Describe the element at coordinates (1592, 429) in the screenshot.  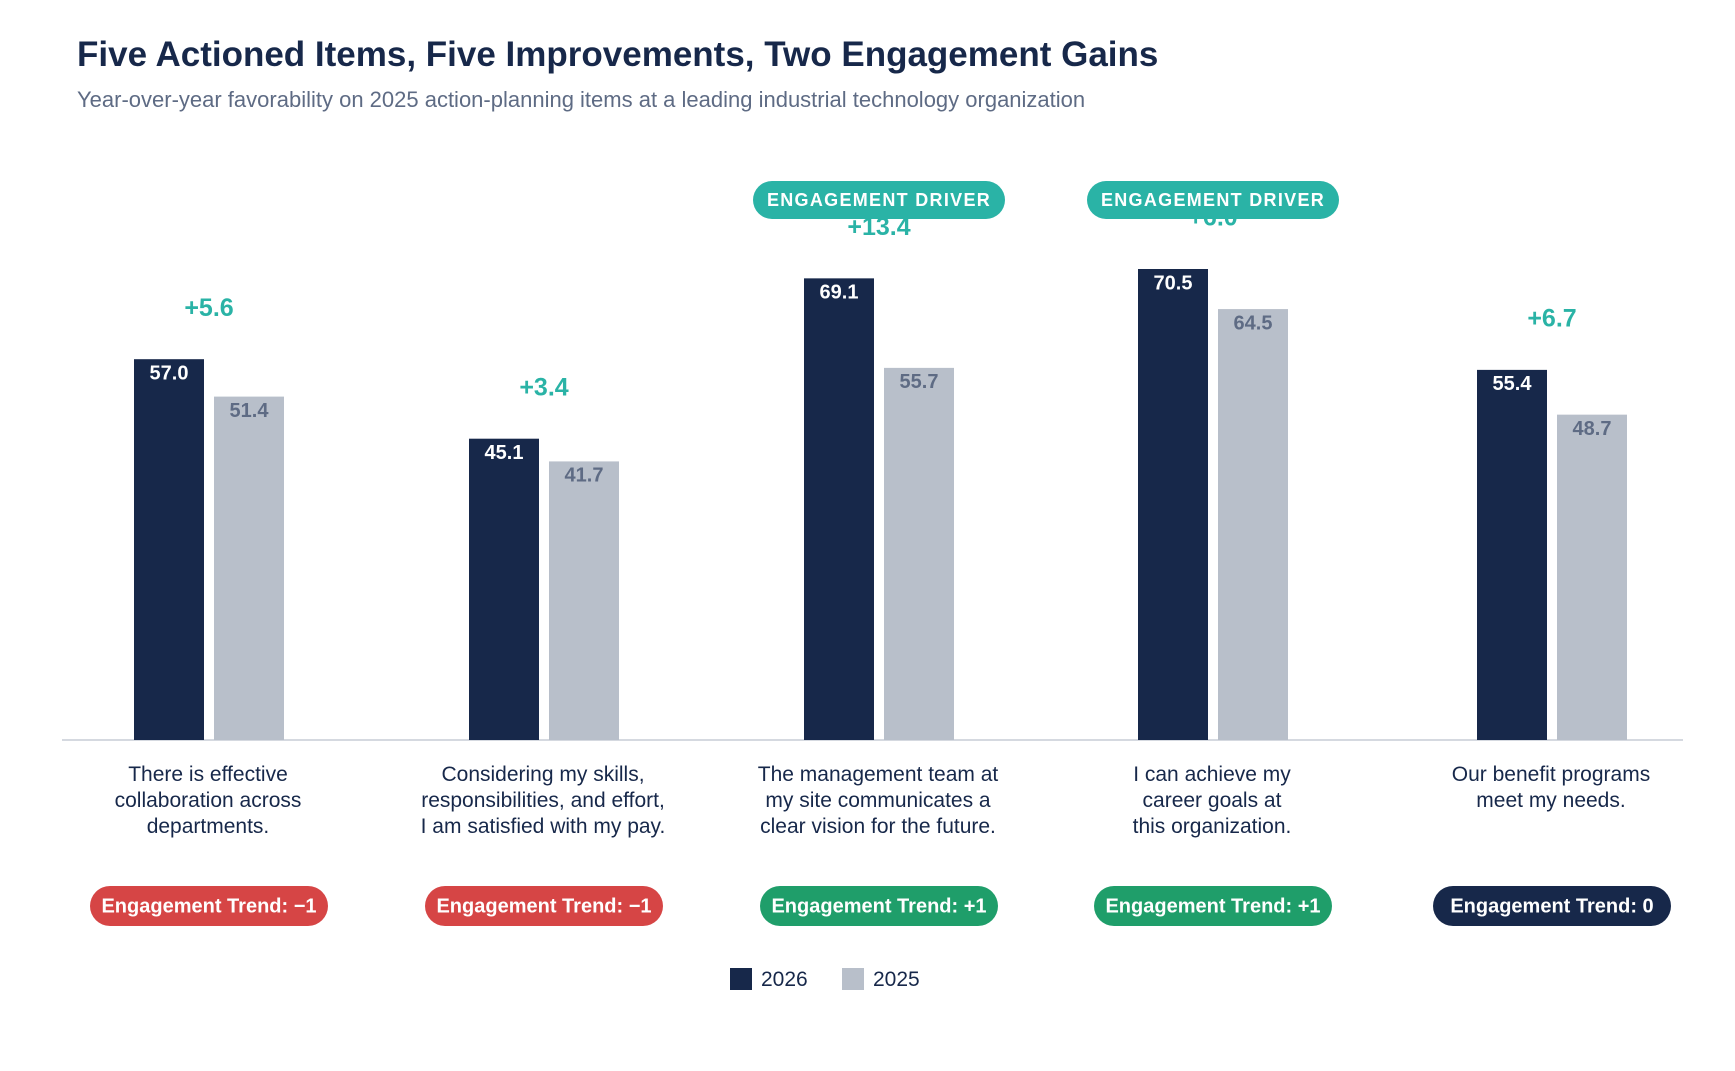
I see `bar-value-label-2025: 48.7` at that location.